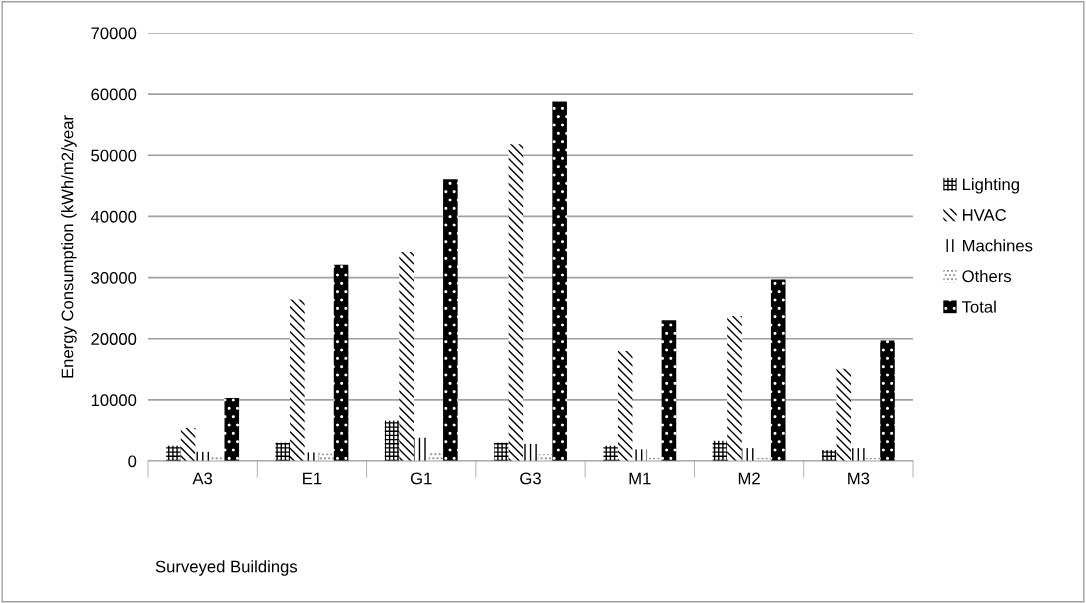  What do you see at coordinates (114, 339) in the screenshot?
I see `y-tick-label: 20000` at bounding box center [114, 339].